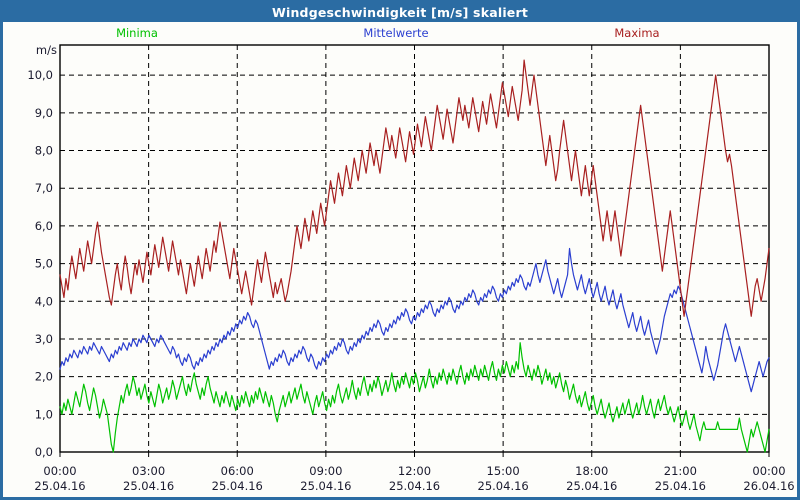 The height and width of the screenshot is (500, 800). Describe the element at coordinates (414, 471) in the screenshot. I see `x-axis-time-label: 12:00` at that location.